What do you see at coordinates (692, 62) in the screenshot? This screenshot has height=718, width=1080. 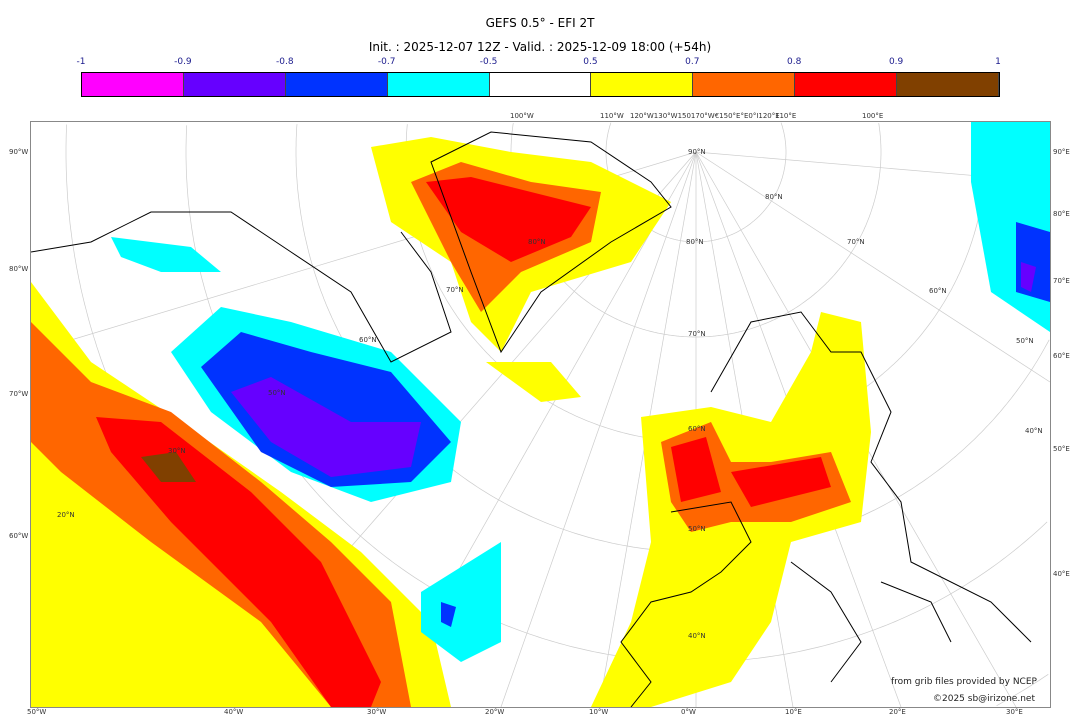 I see `colorbar-tick: 0.7` at bounding box center [692, 62].